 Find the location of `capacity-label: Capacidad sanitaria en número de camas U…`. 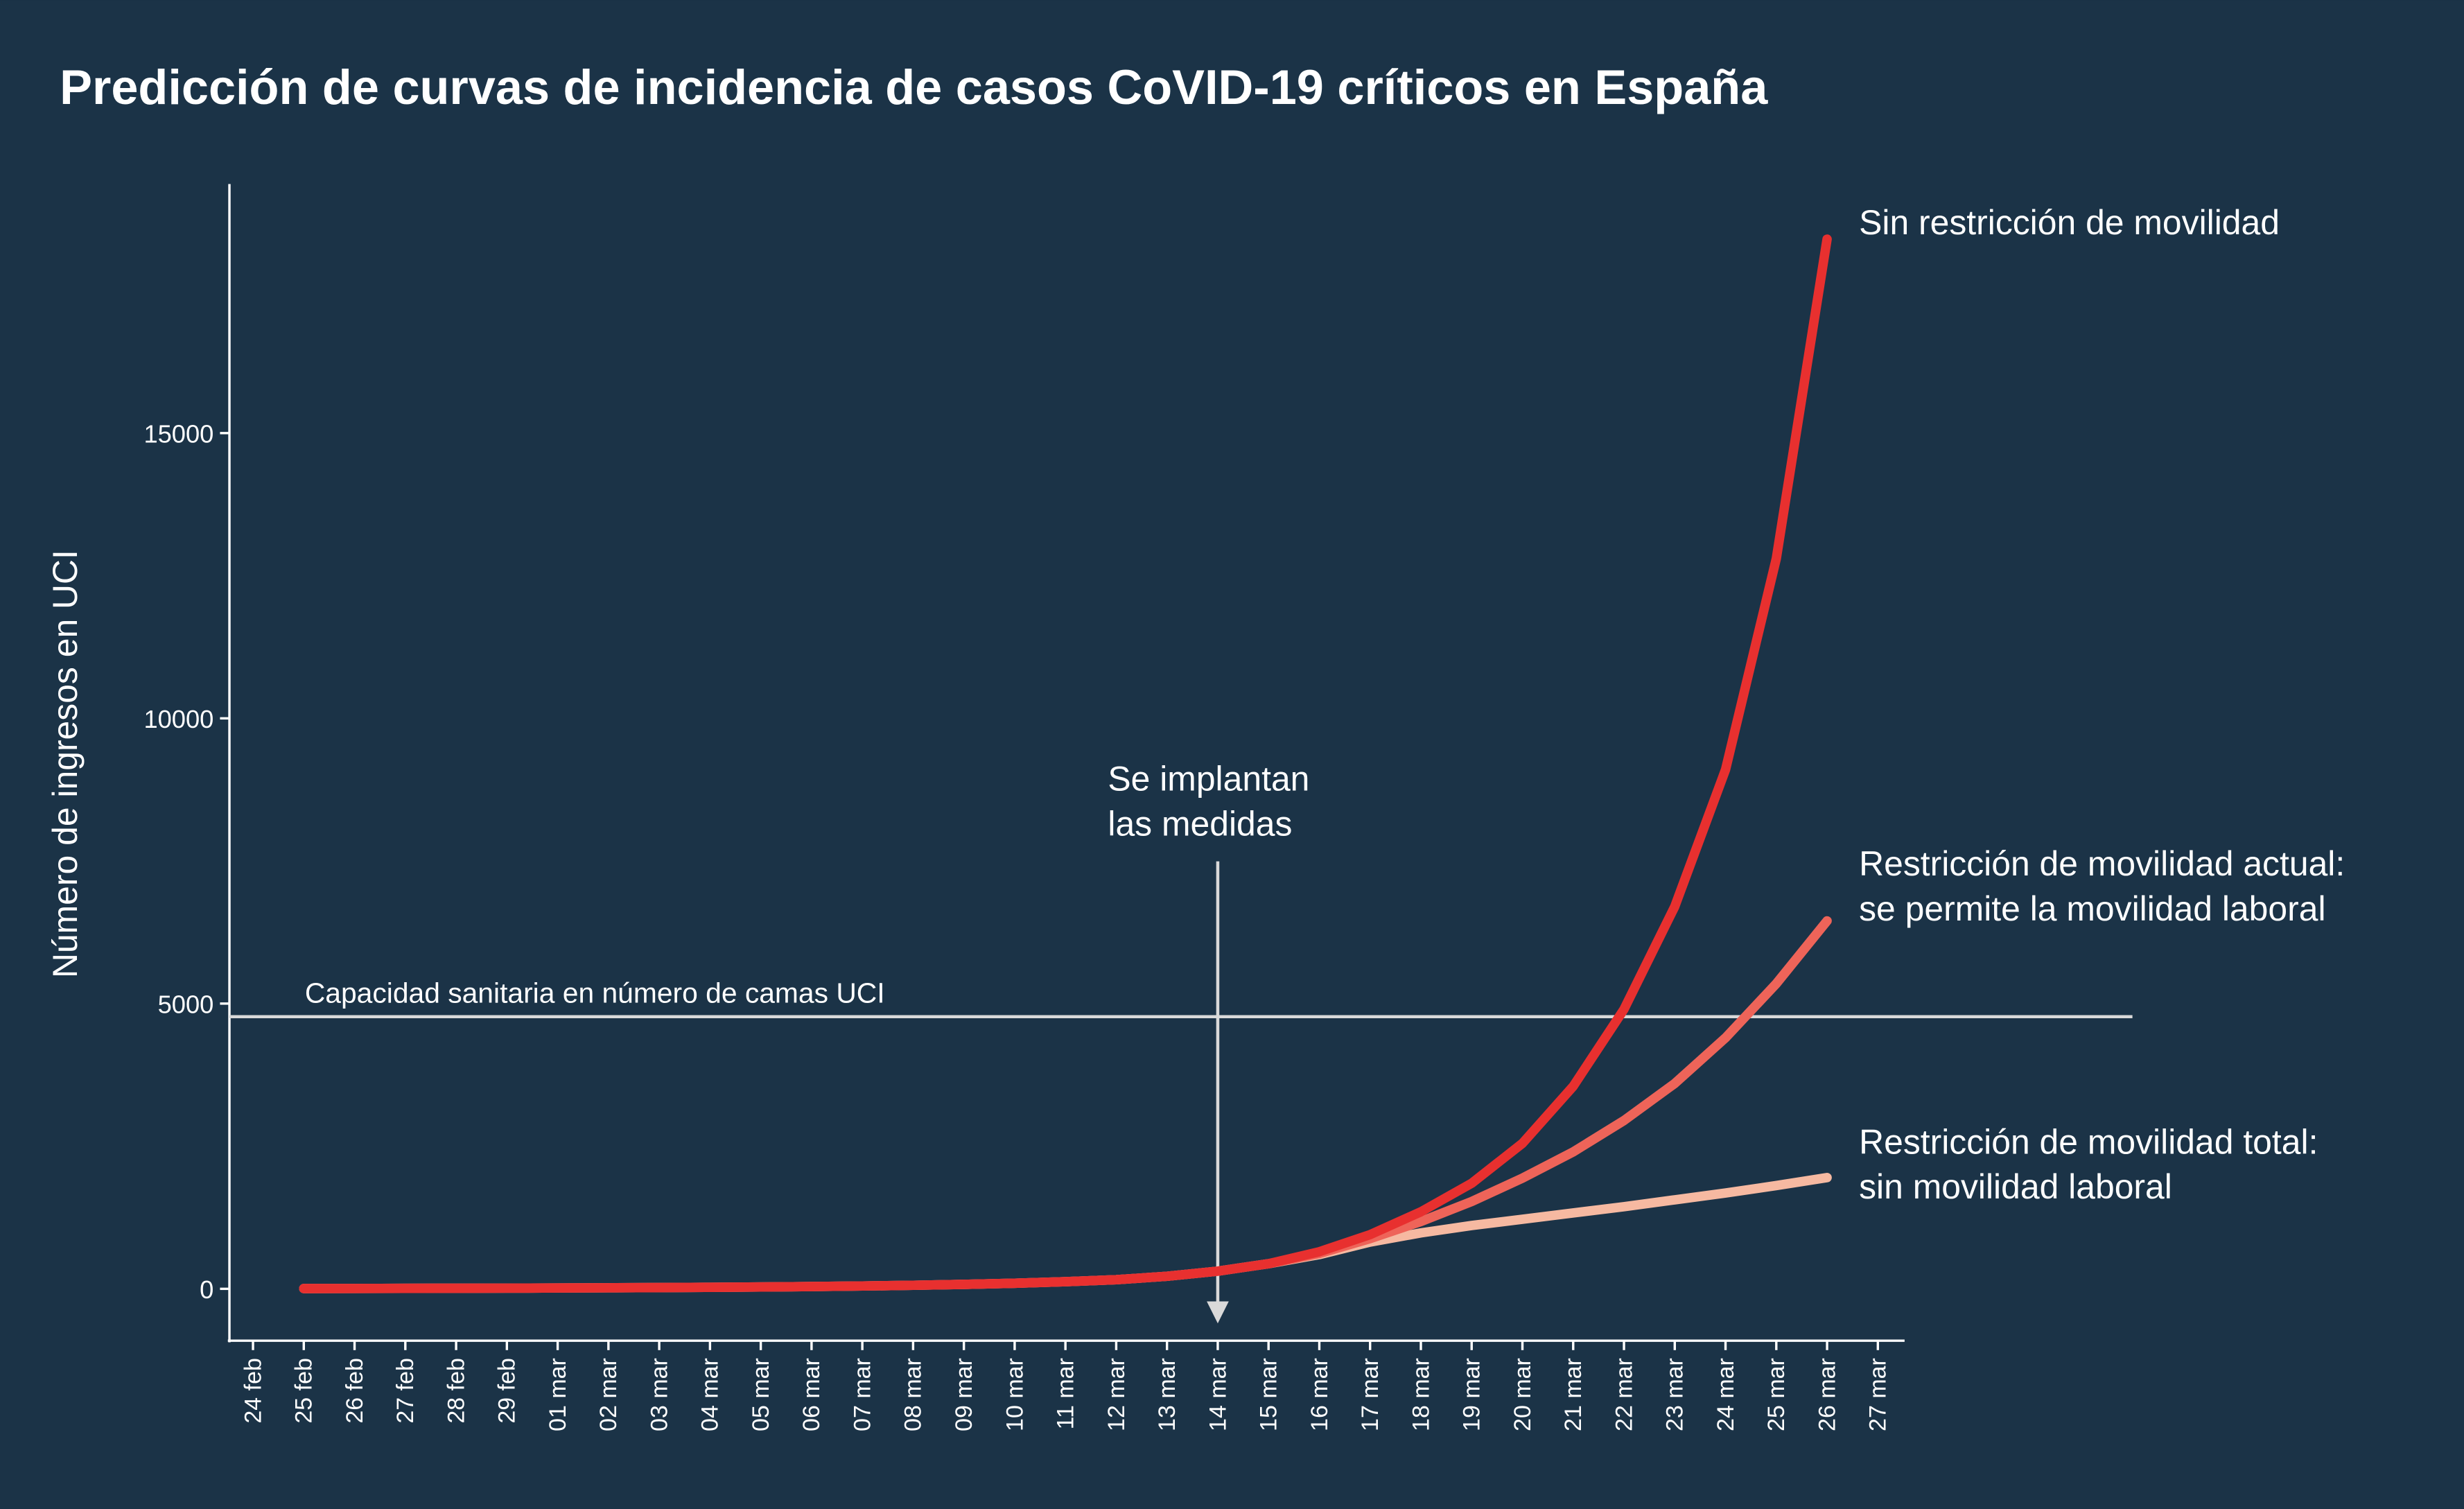

capacity-label: Capacidad sanitaria en número de camas U… is located at coordinates (595, 993).